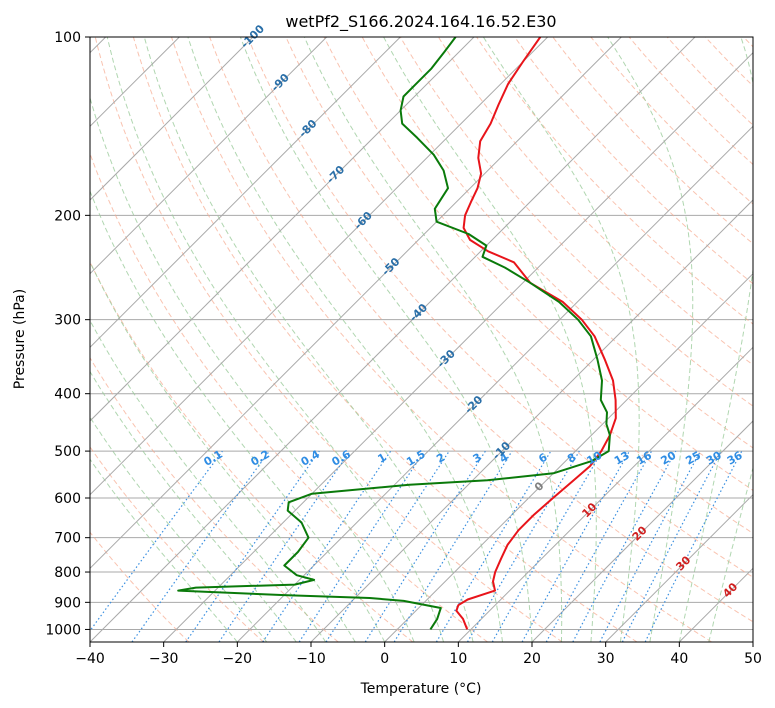 This screenshot has width=775, height=708. Describe the element at coordinates (532, 659) in the screenshot. I see `x-tick-label: 20` at that location.